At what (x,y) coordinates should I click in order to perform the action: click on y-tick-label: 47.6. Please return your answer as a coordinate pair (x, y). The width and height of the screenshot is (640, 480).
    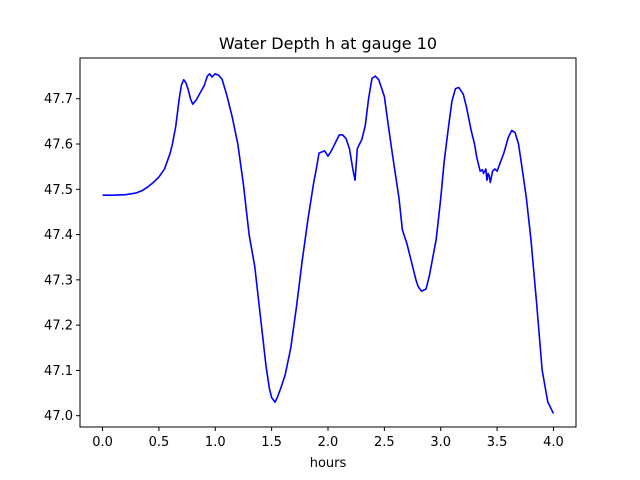
    Looking at the image, I should click on (58, 145).